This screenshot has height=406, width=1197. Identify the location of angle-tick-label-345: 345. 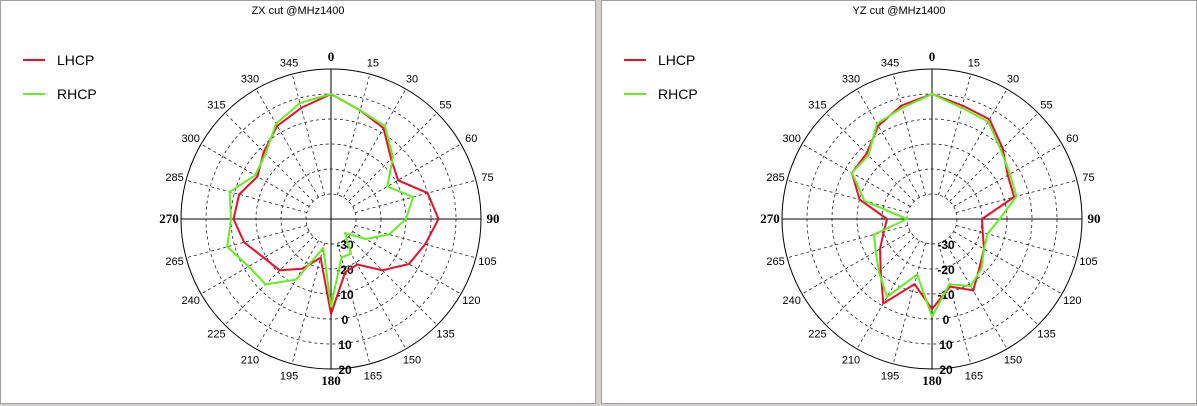
(890, 64).